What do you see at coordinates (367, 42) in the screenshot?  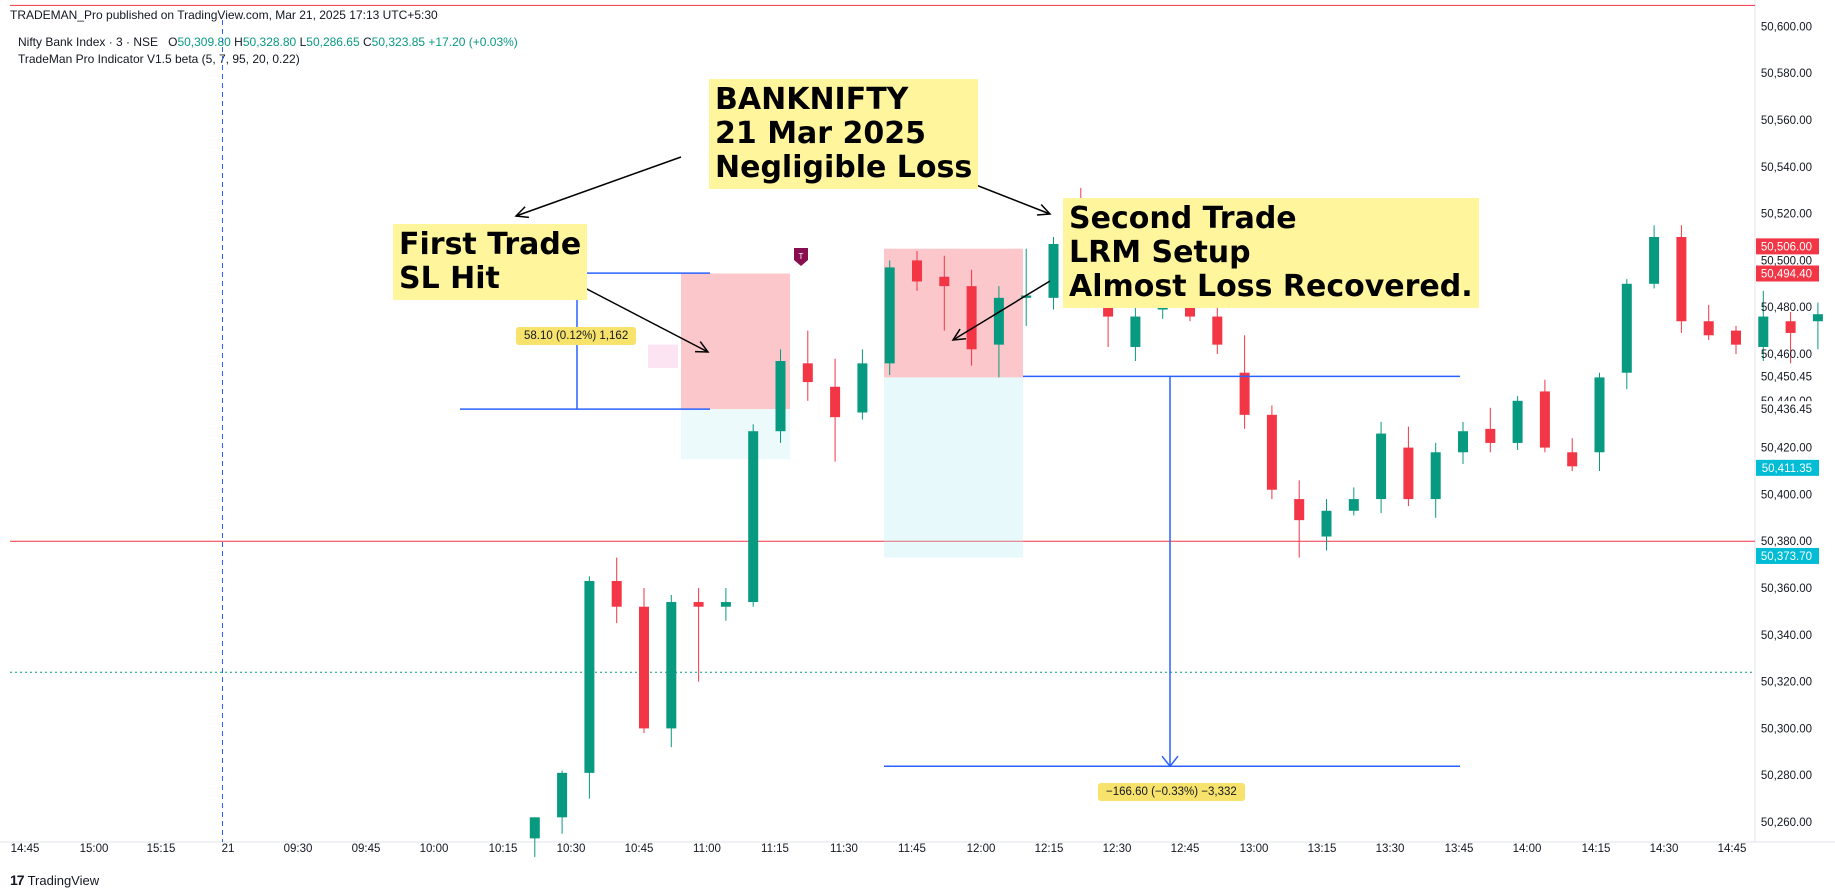 I see `legend-c-label: C` at bounding box center [367, 42].